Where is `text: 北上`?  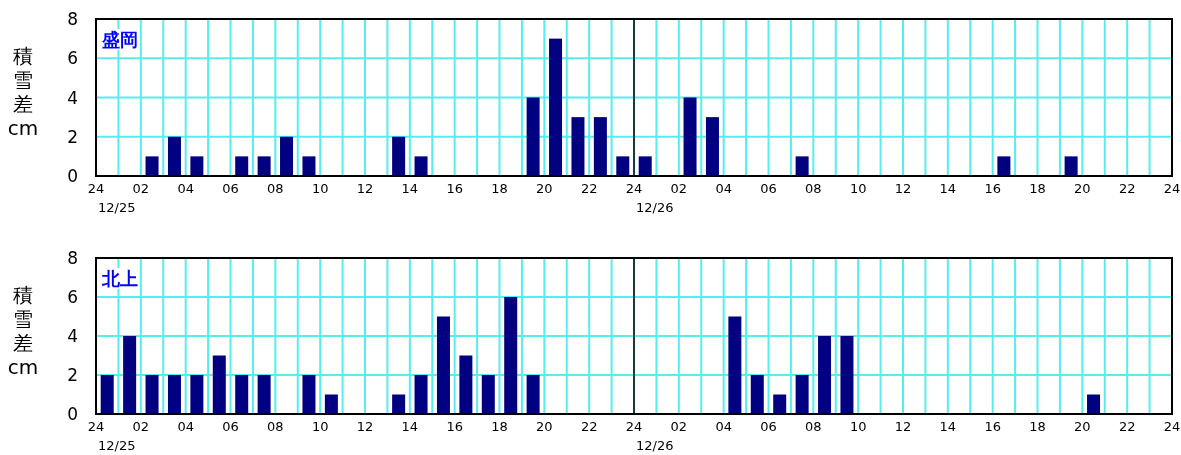 text: 北上 is located at coordinates (119, 278).